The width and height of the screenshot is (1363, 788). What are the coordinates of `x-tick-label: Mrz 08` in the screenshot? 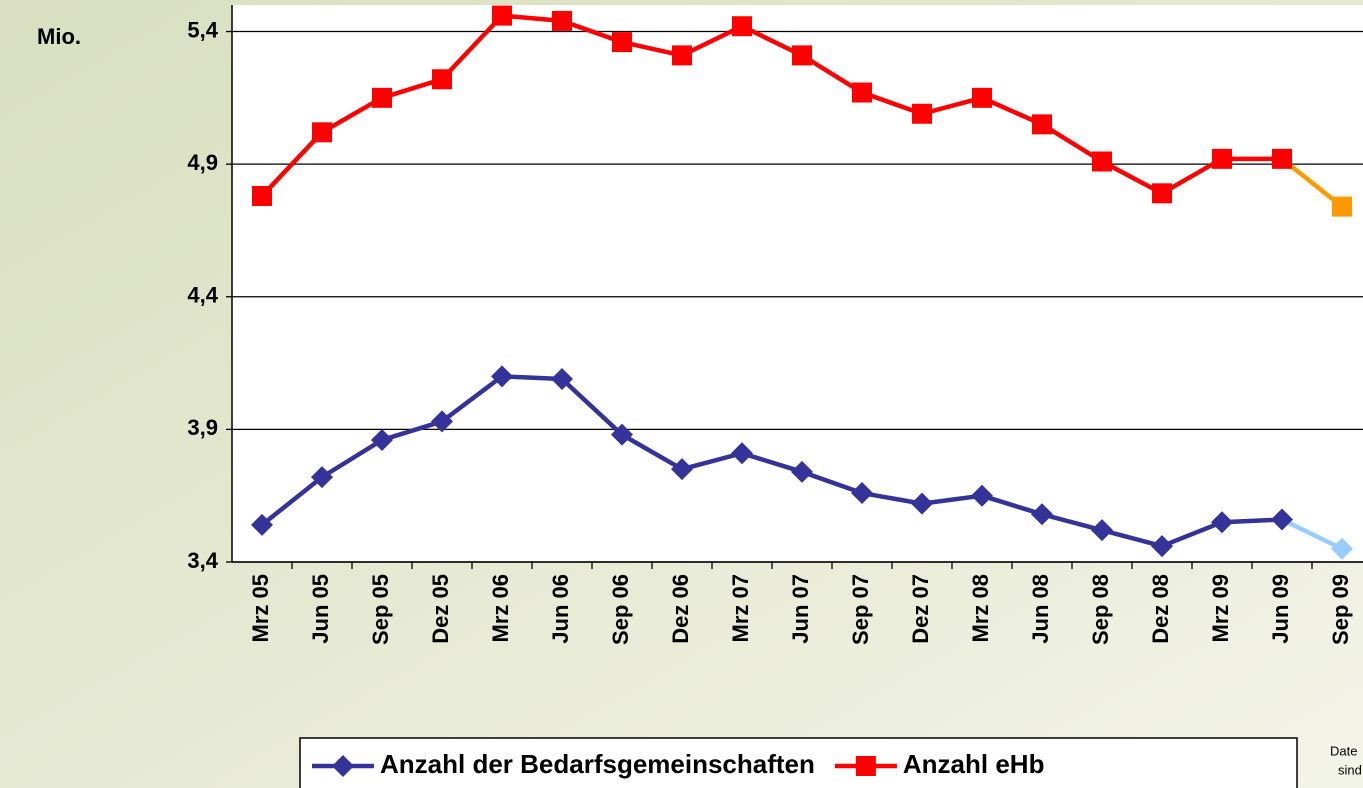 It's located at (980, 608).